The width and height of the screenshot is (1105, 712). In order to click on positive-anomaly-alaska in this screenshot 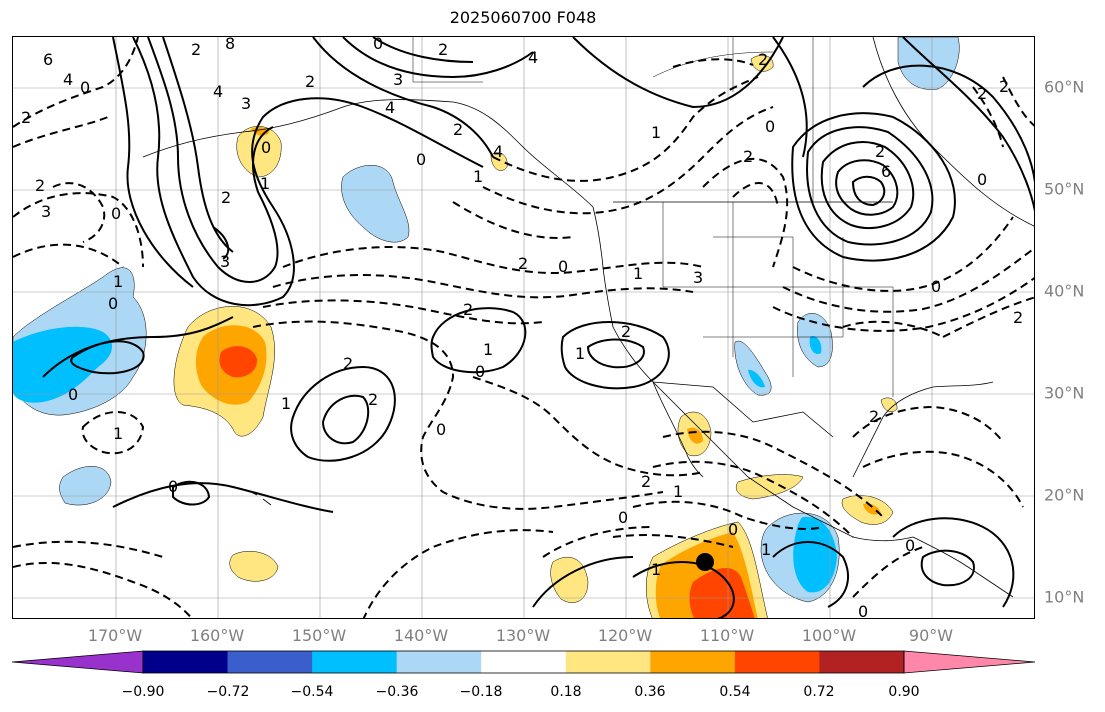, I will do `click(762, 63)`.